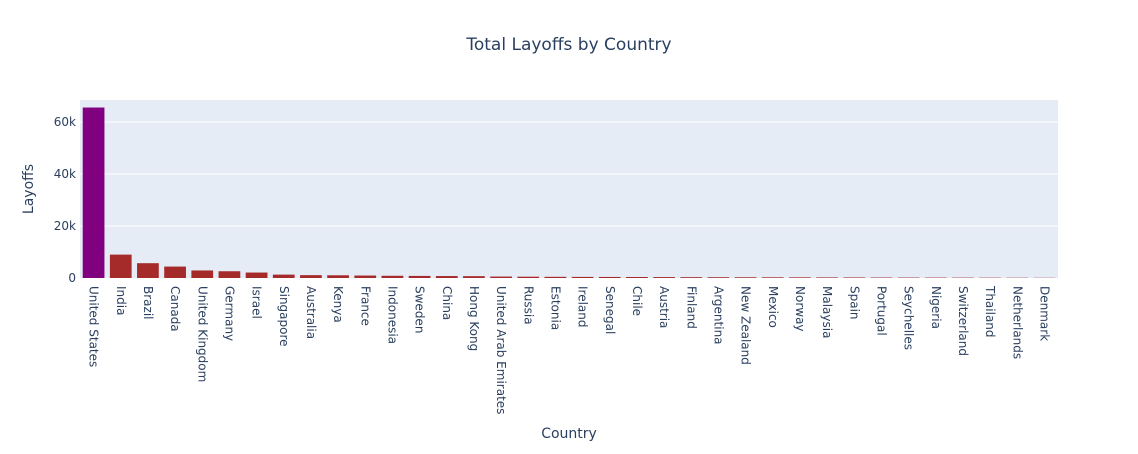 Image resolution: width=1138 pixels, height=454 pixels. What do you see at coordinates (65, 122) in the screenshot?
I see `y-tick-label: 60k` at bounding box center [65, 122].